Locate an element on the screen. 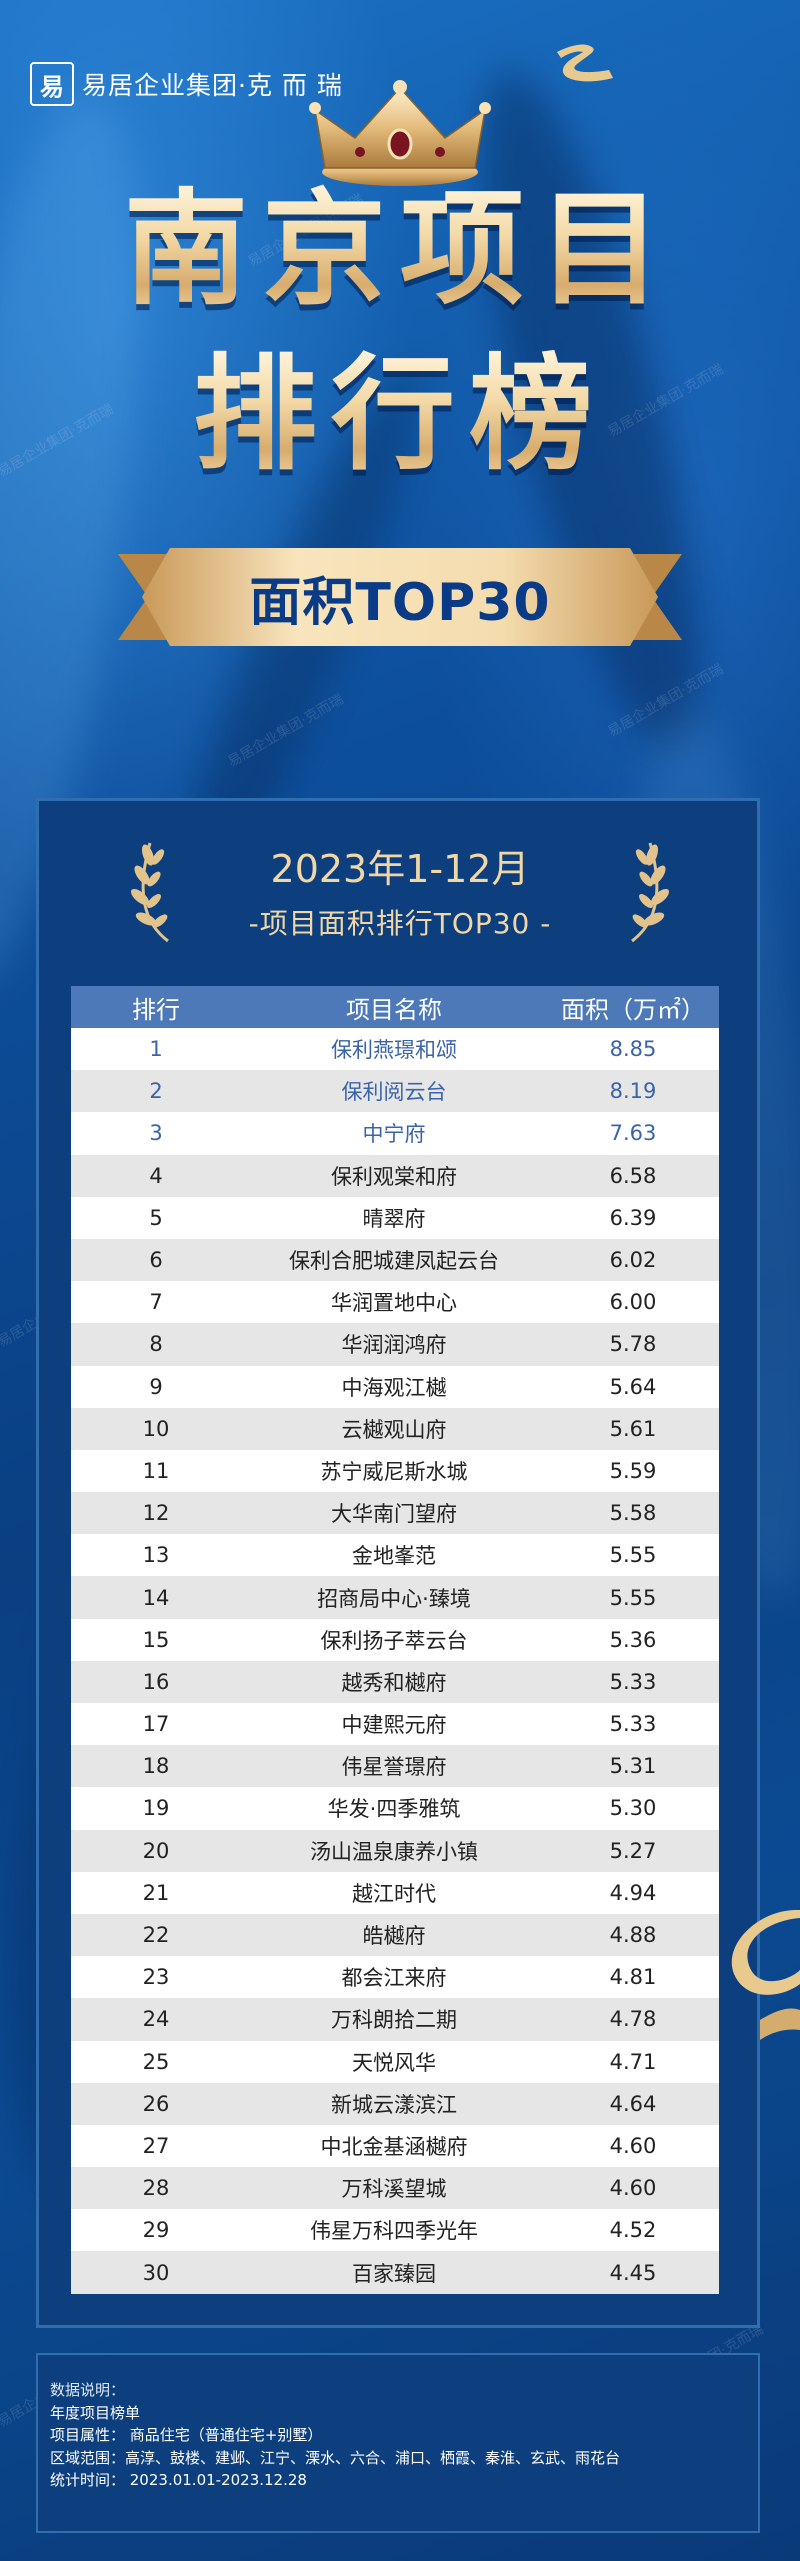 This screenshot has width=800, height=2561. table-header-row: 排行 项目名称 面积（万㎡） is located at coordinates (395, 1007).